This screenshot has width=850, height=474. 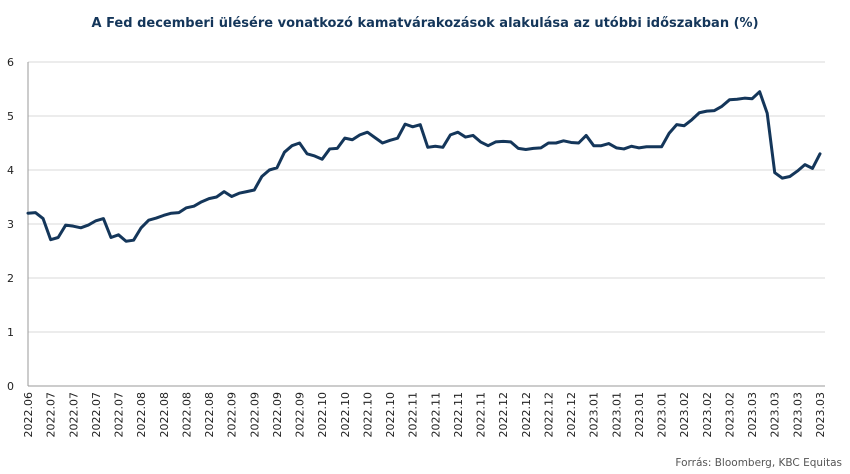 What do you see at coordinates (10, 224) in the screenshot?
I see `y-tick-label: 3` at bounding box center [10, 224].